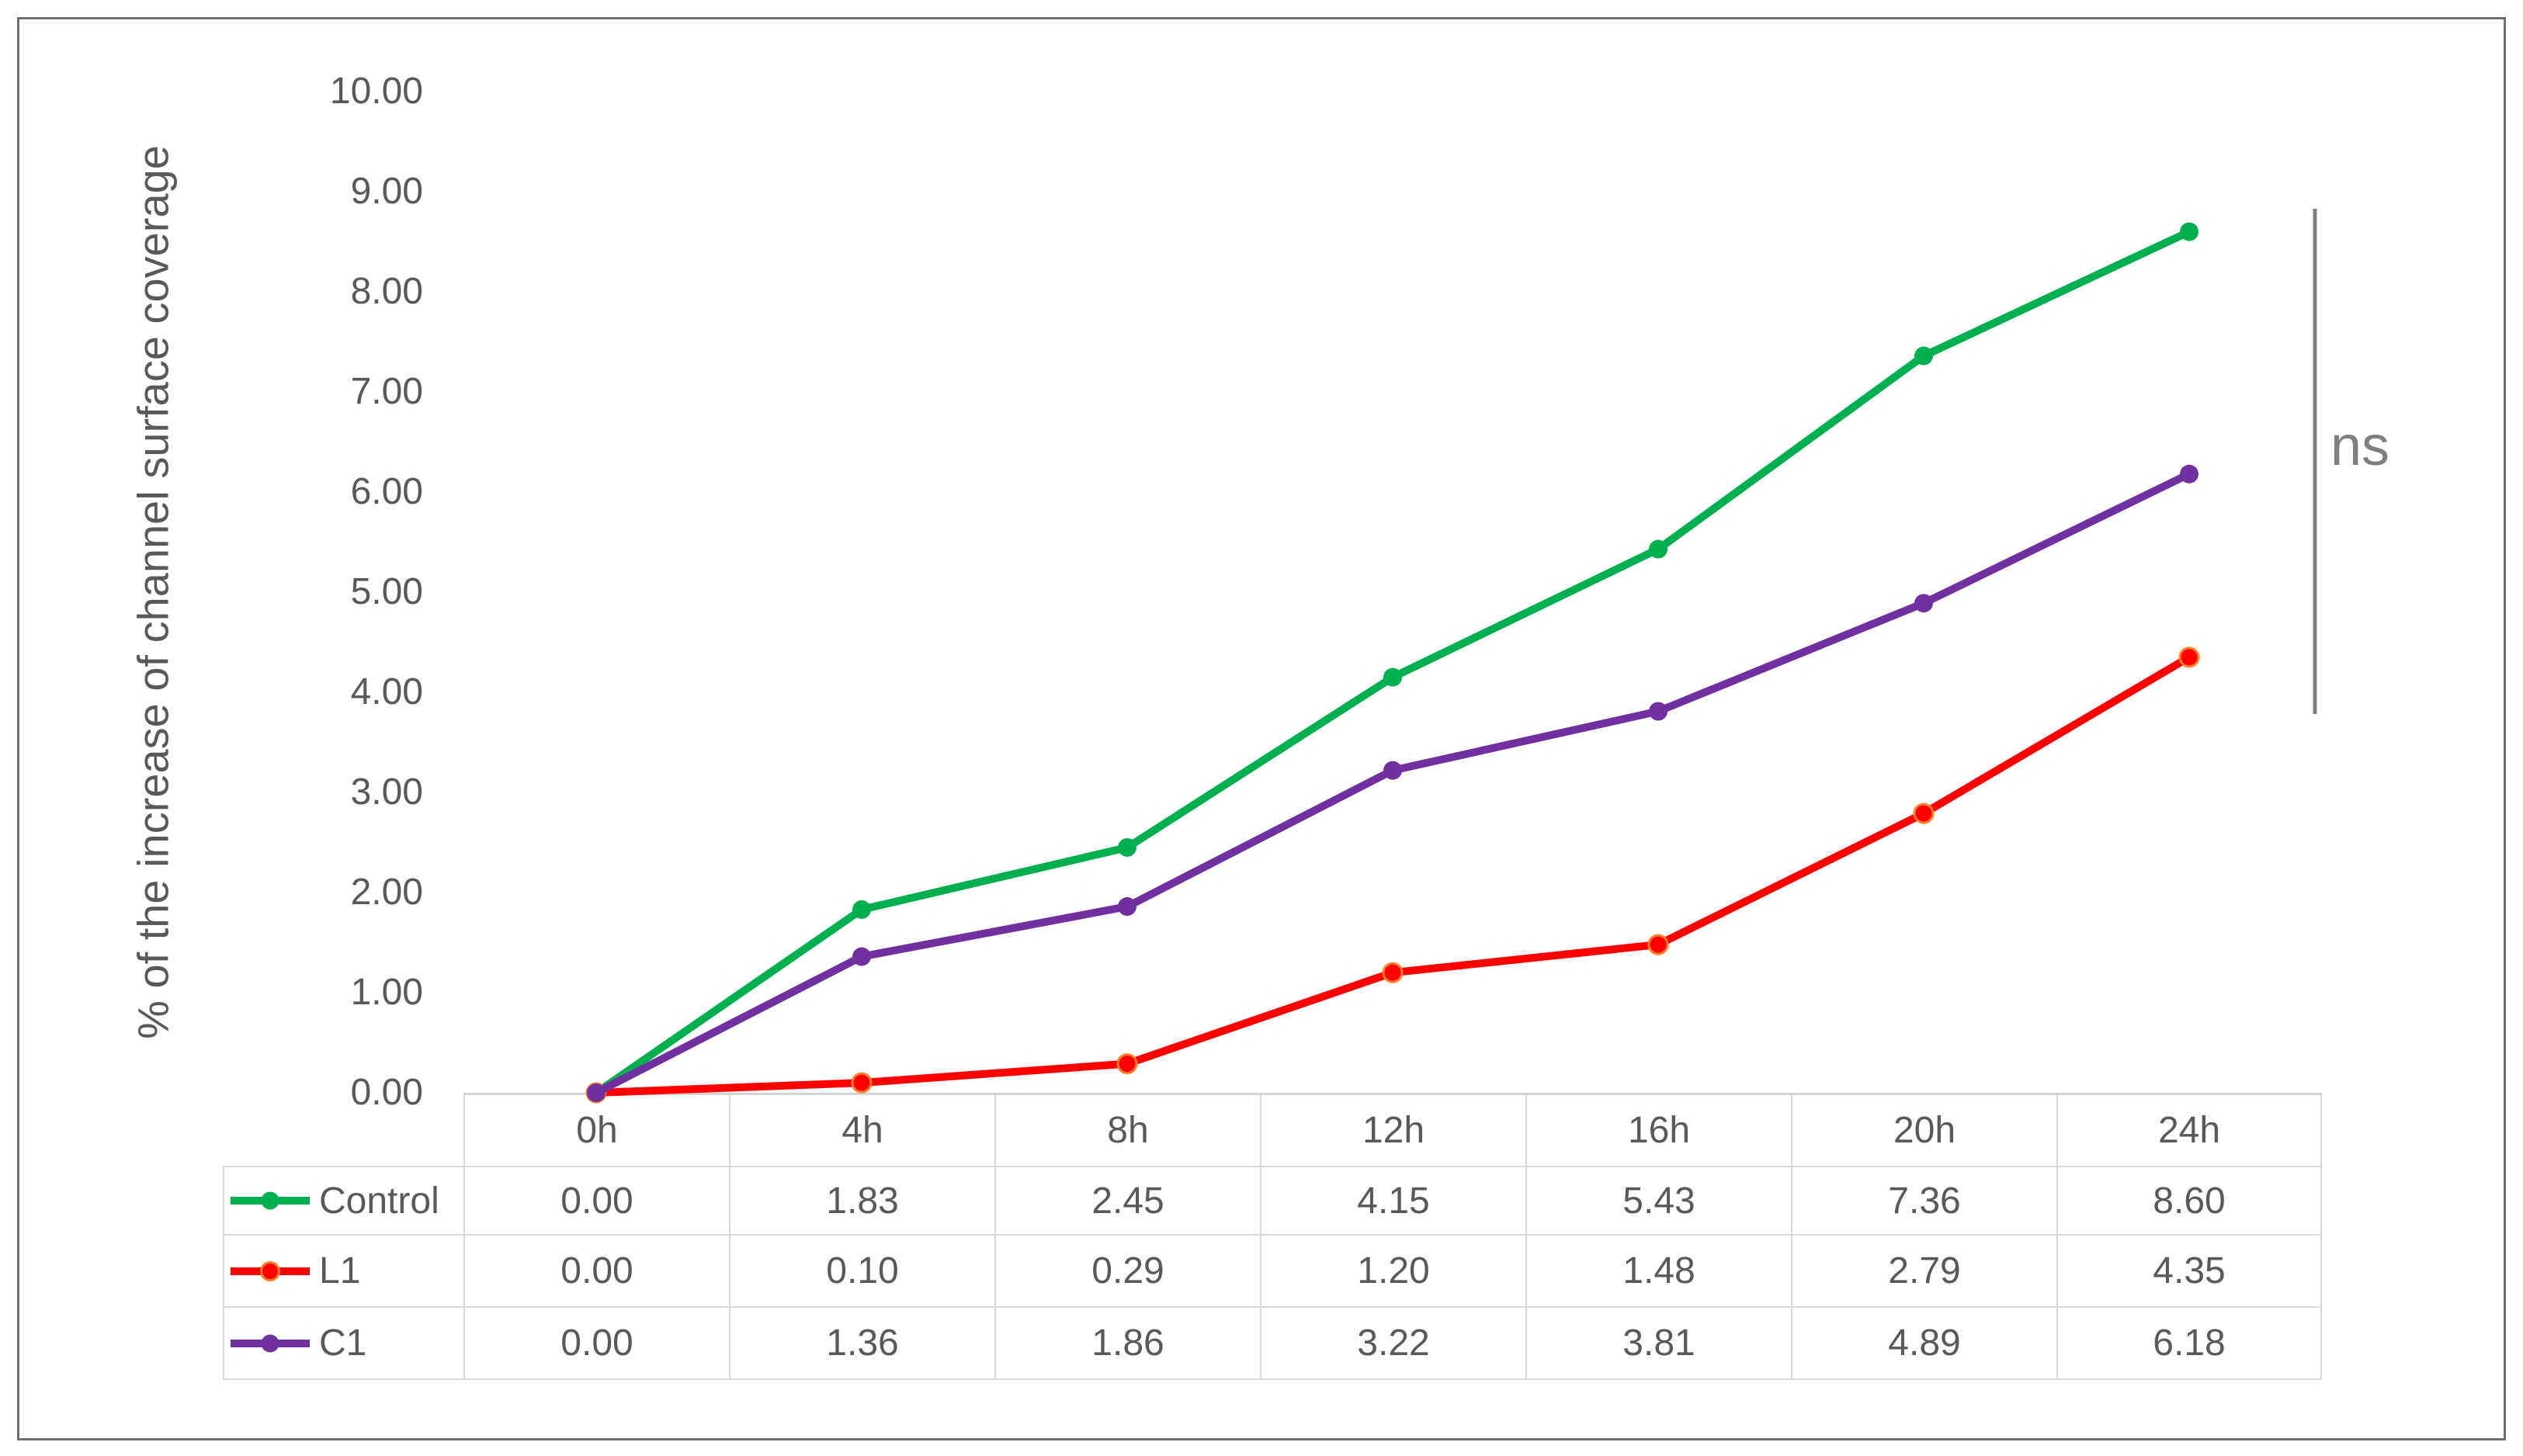  What do you see at coordinates (1393, 972) in the screenshot?
I see `data-point-l1-12h` at bounding box center [1393, 972].